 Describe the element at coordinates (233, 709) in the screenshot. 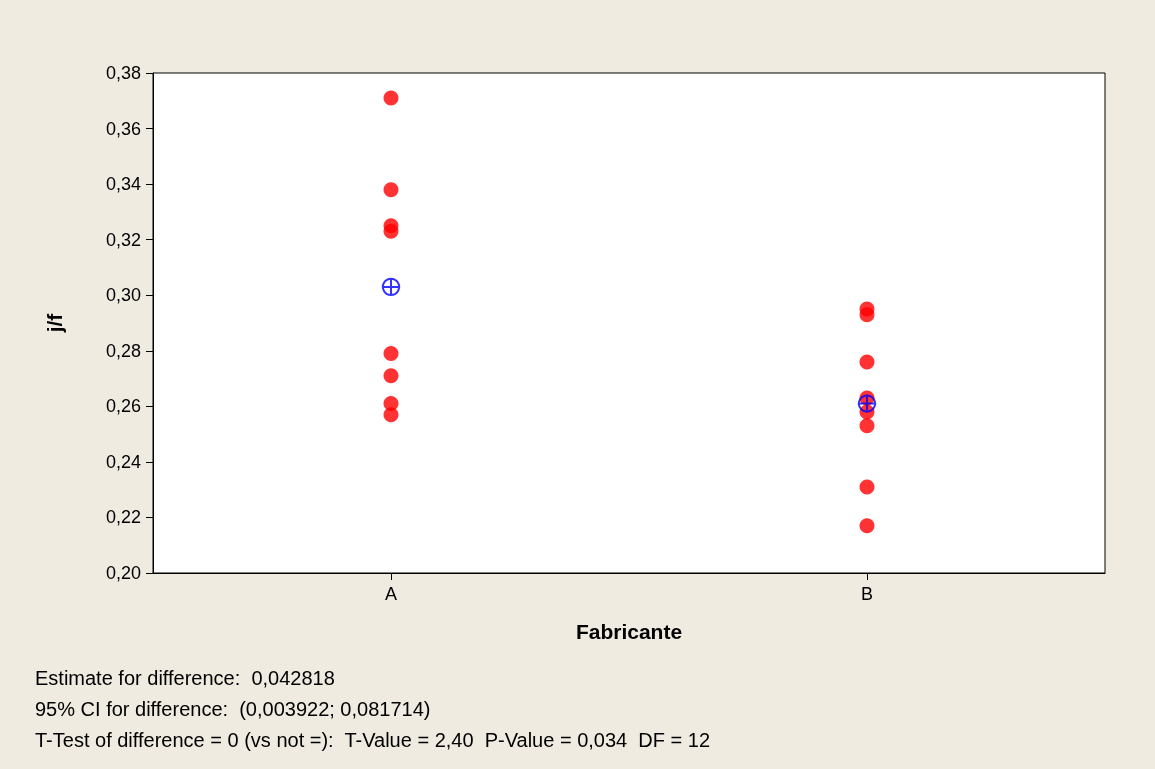

I see `text: 95% CI for difference: (0,003922; 0,081714)` at that location.